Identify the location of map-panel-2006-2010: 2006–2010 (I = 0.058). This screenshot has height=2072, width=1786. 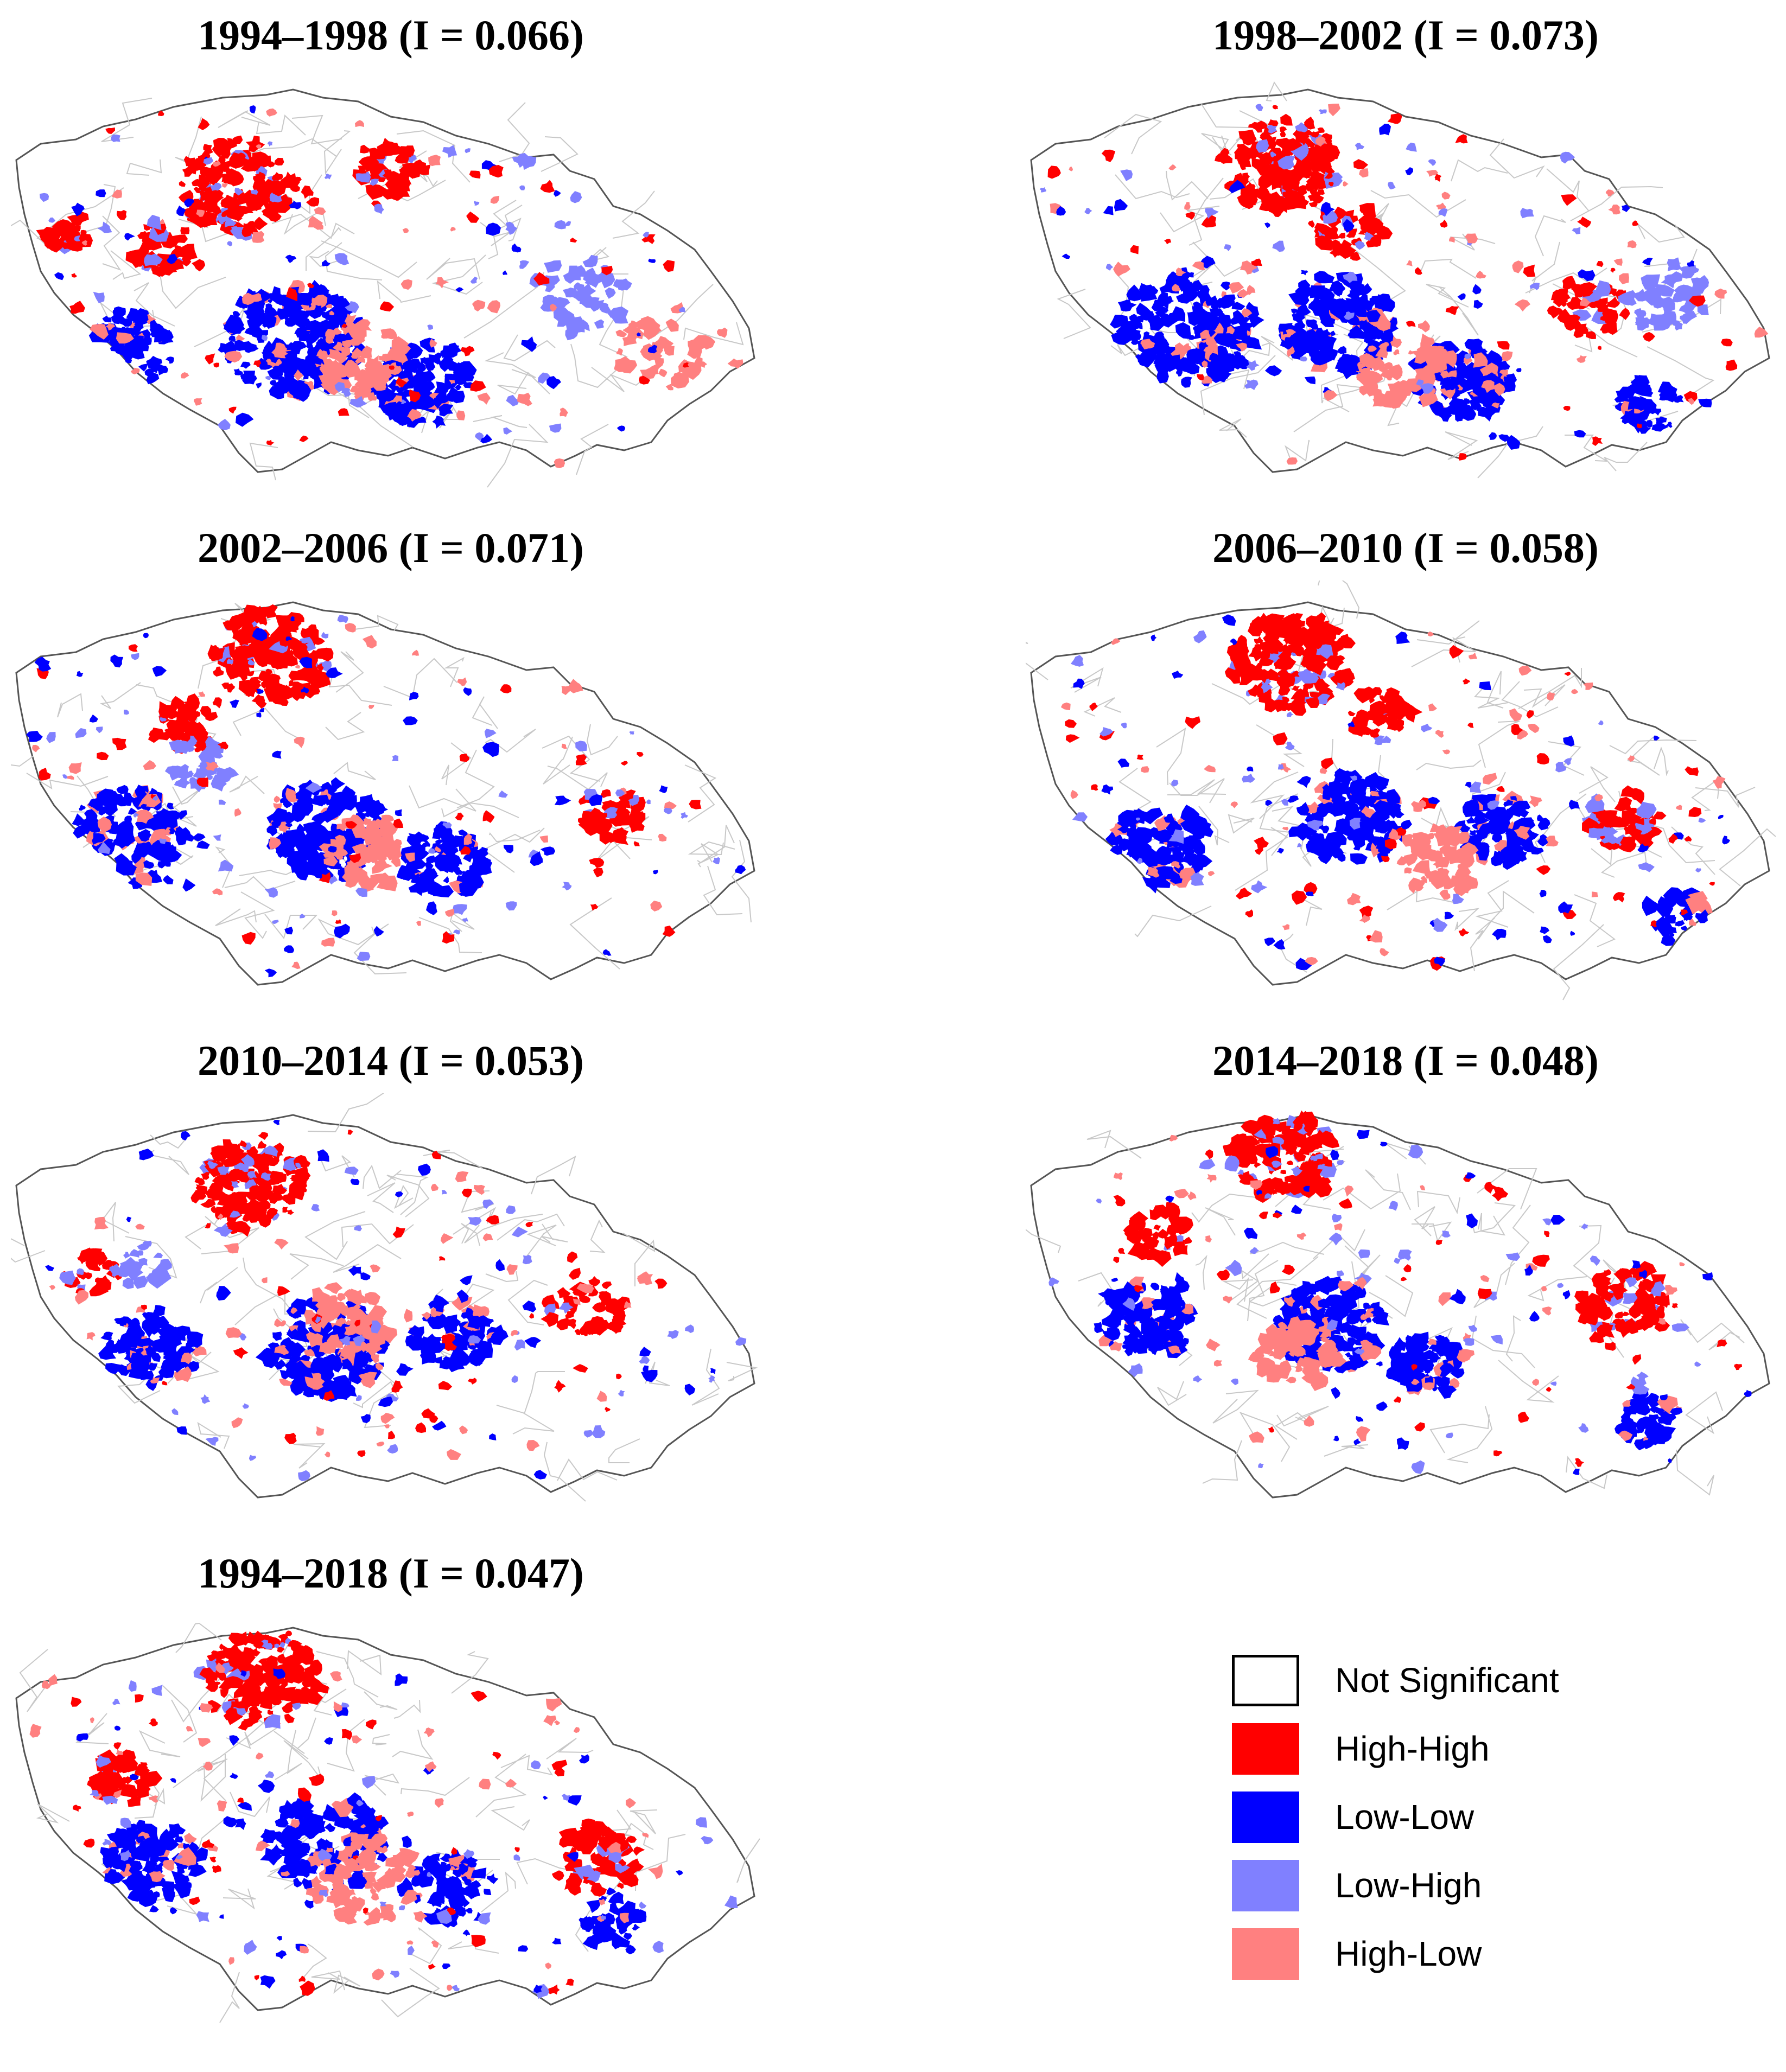
(1405, 776).